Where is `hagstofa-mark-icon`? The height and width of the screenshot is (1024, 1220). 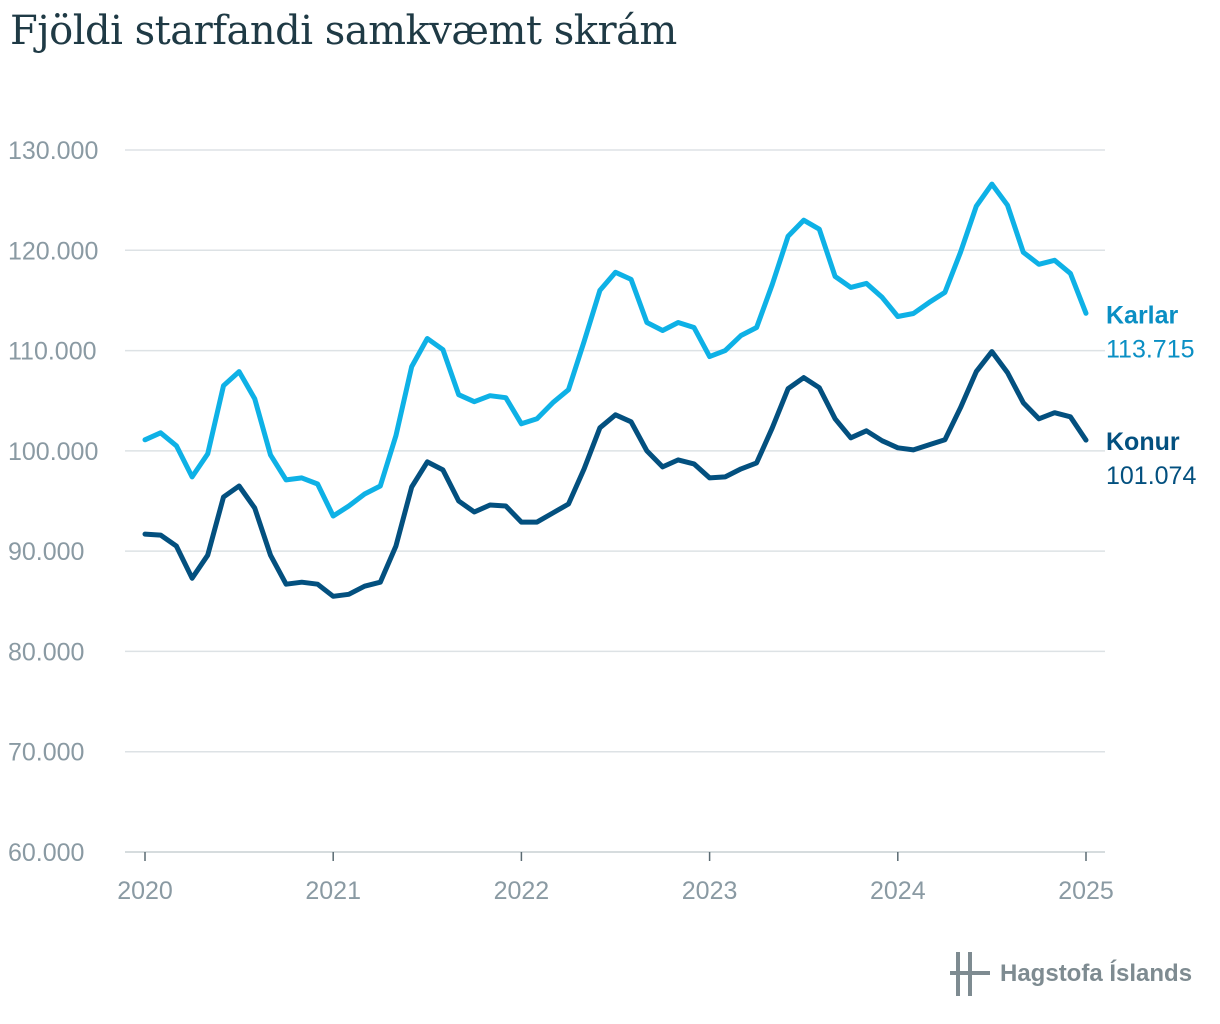 hagstofa-mark-icon is located at coordinates (970, 974).